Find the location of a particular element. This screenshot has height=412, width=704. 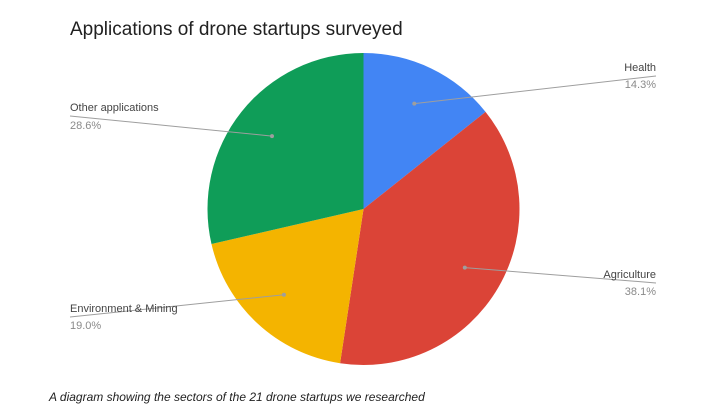

leader-dot-other-applications is located at coordinates (272, 136).